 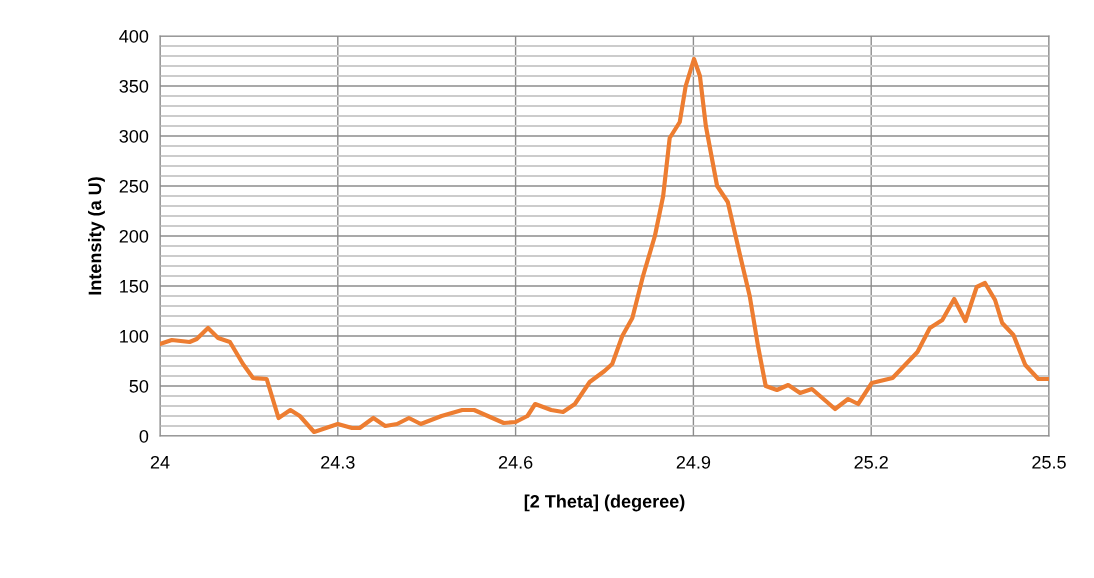 I want to click on y-tick-label: 0, so click(x=144, y=436).